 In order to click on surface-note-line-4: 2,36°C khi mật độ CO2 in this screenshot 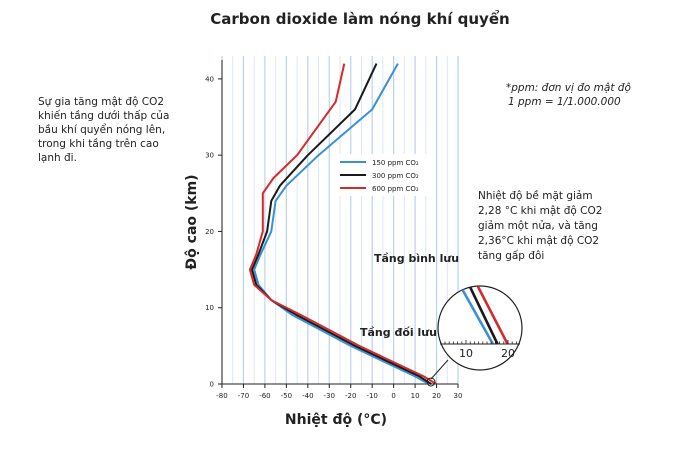, I will do `click(538, 241)`.